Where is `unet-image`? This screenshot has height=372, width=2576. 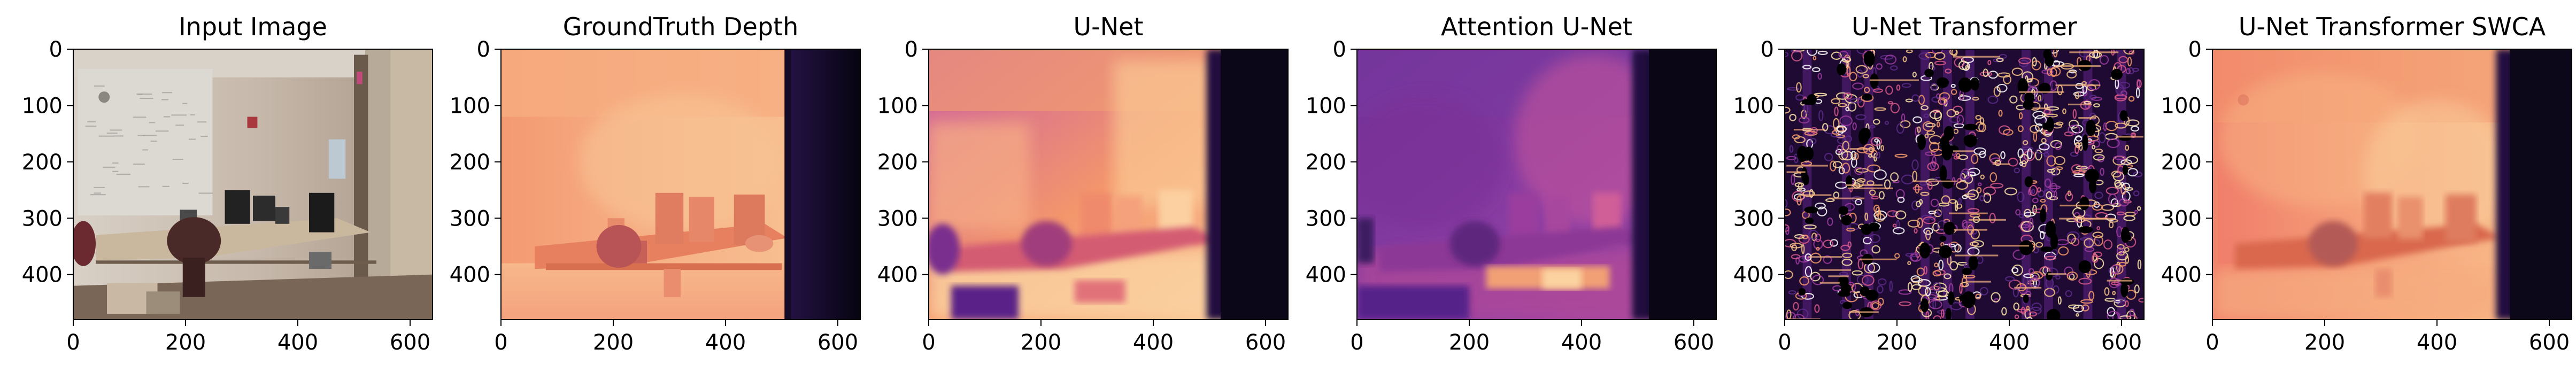 unet-image is located at coordinates (1108, 184).